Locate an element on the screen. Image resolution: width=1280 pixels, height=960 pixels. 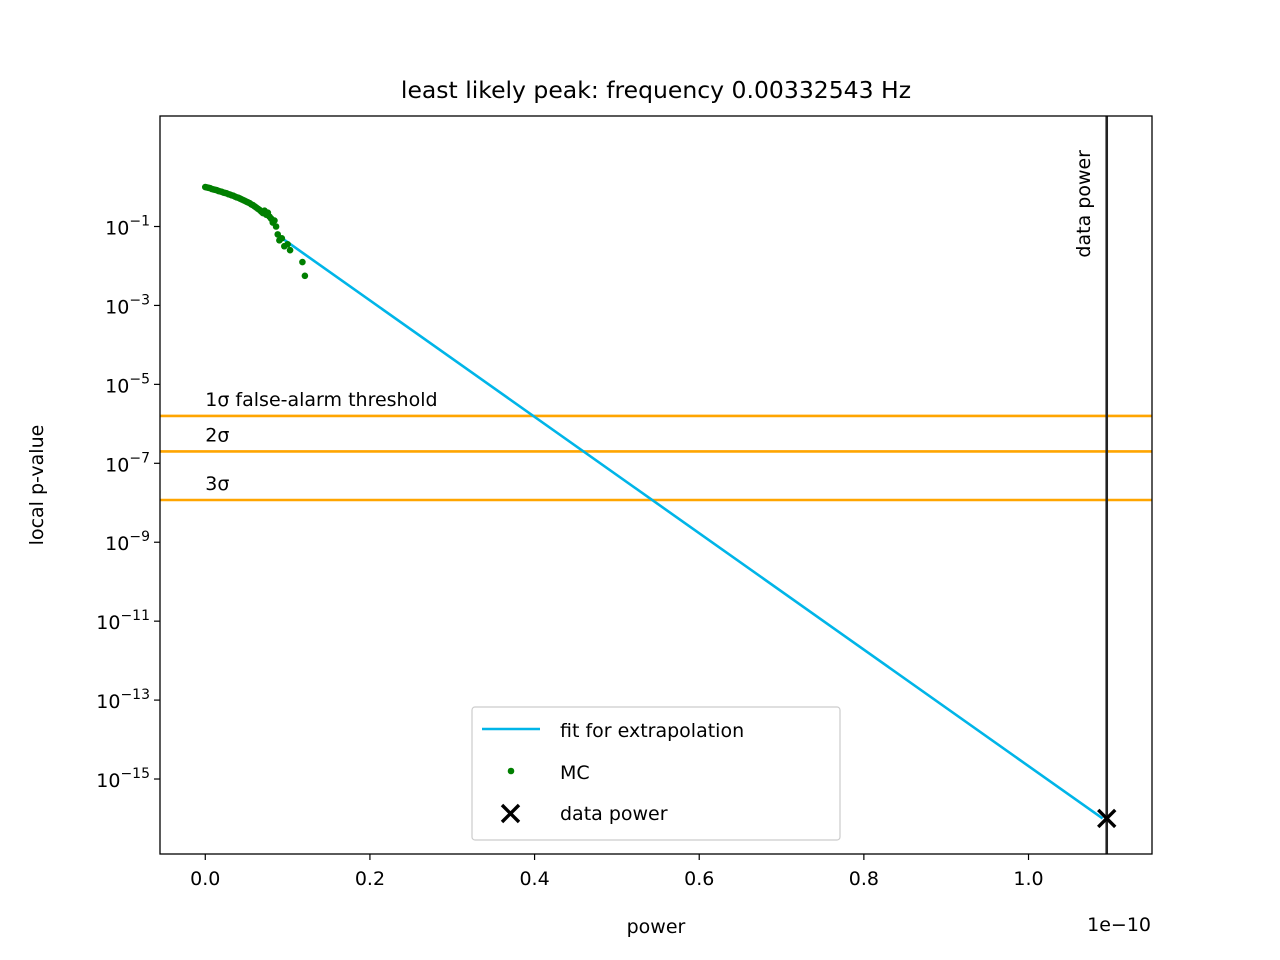
y-tick-label-1: 10⁻³ is located at coordinates (127, 305).